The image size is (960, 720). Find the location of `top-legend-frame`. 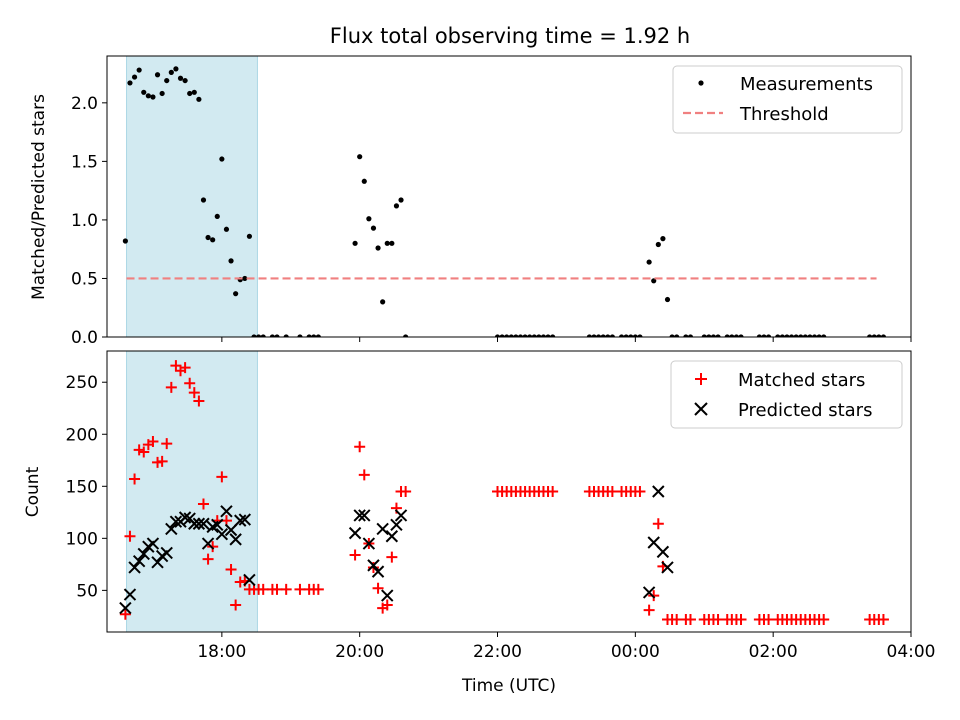

top-legend-frame is located at coordinates (787, 99).